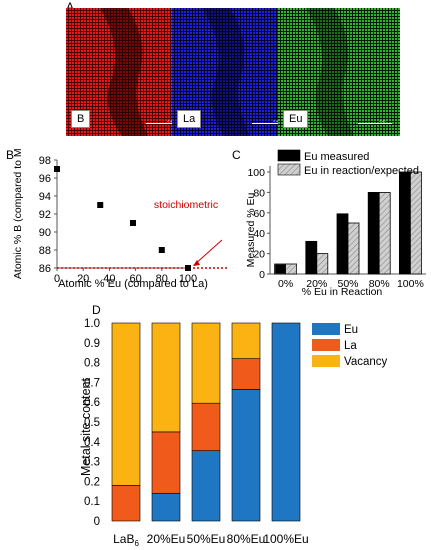 The image size is (431, 550). I want to click on y-tick-label: 0.5, so click(92, 423).